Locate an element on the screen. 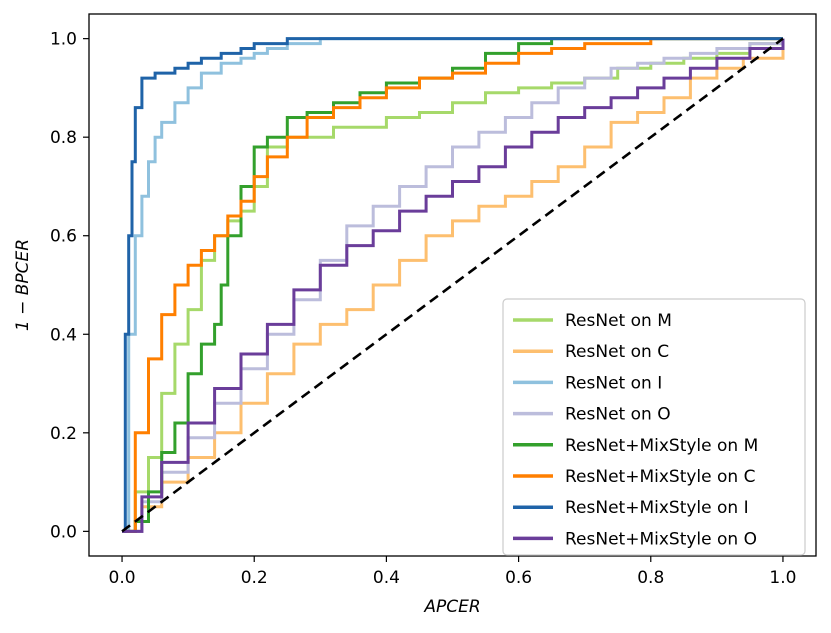 This screenshot has width=831, height=633. y-tick-label: 0.2 is located at coordinates (63, 434).